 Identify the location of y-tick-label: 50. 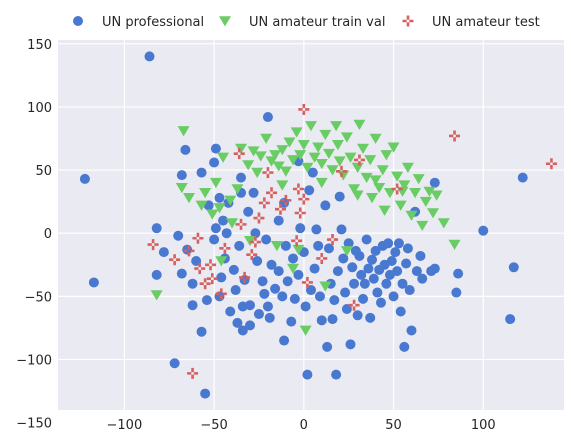
(43, 171).